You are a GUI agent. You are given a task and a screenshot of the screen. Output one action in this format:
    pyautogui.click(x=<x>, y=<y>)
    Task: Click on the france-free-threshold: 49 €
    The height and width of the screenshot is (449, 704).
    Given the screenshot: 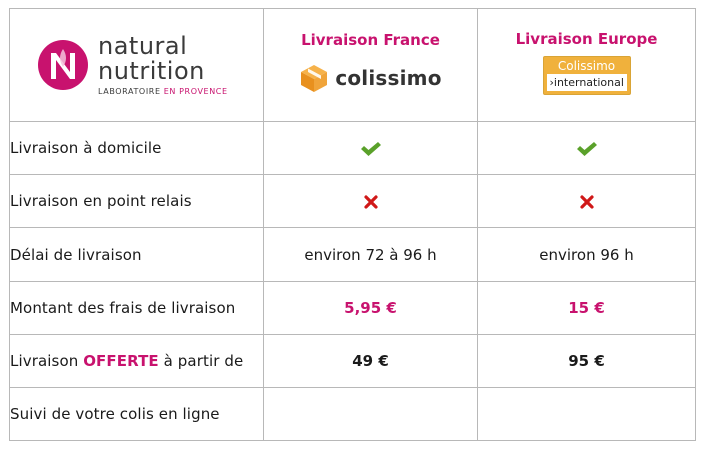 What is the action you would take?
    pyautogui.click(x=370, y=360)
    